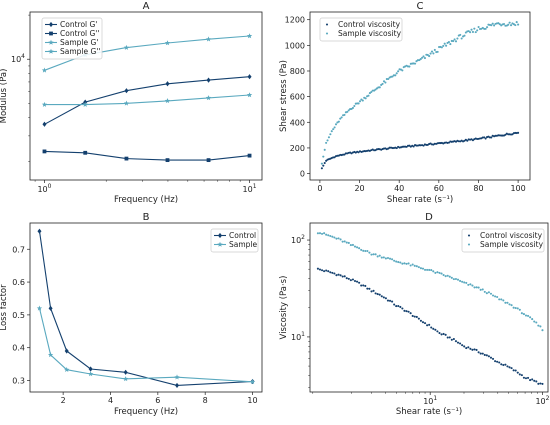 This screenshot has height=425, width=550. Describe the element at coordinates (420, 6) in the screenshot. I see `panel-title: C` at that location.